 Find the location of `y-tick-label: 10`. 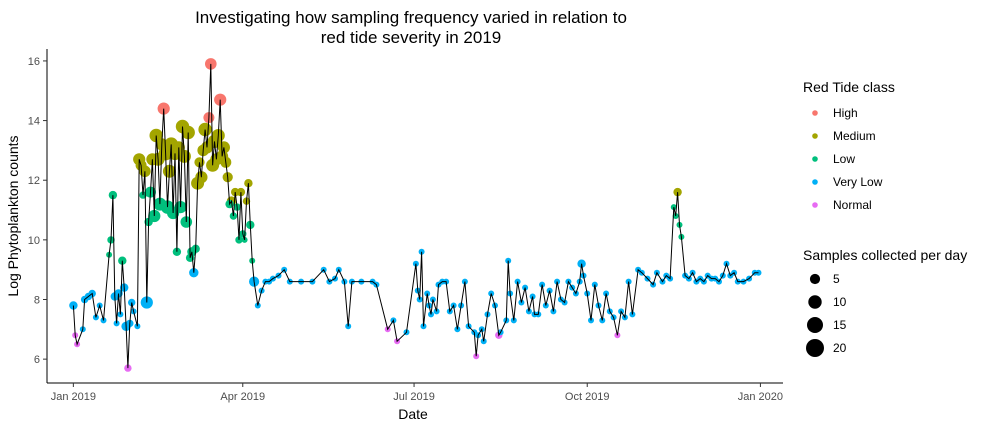

y-tick-label: 10 is located at coordinates (34, 241).